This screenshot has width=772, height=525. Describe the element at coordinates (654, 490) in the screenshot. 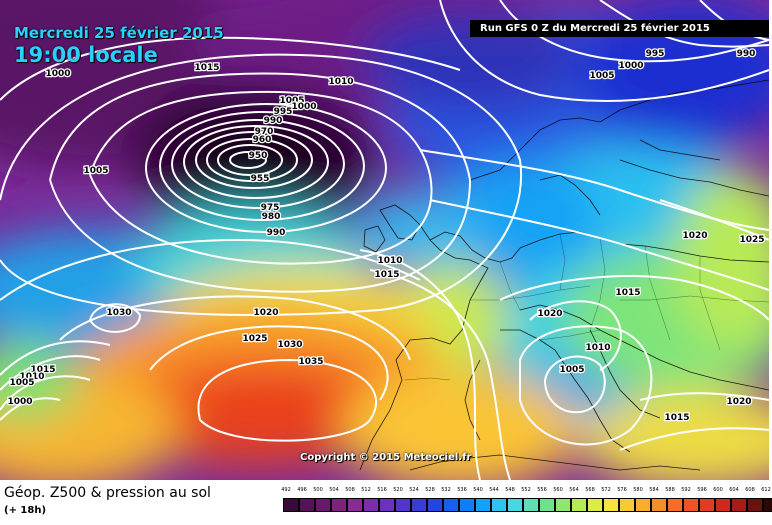

I see `legend-tick-label: 584` at that location.